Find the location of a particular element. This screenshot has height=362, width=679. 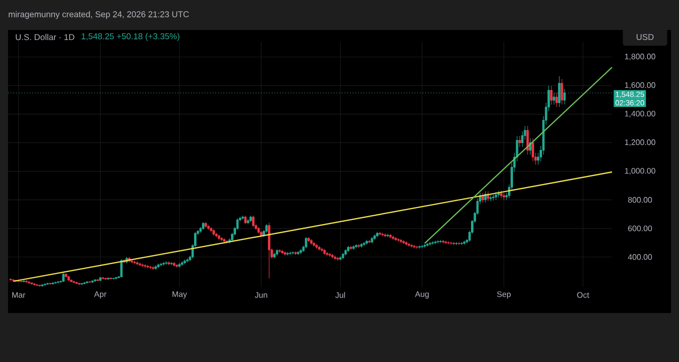

x-tick-label: Aug is located at coordinates (422, 295).